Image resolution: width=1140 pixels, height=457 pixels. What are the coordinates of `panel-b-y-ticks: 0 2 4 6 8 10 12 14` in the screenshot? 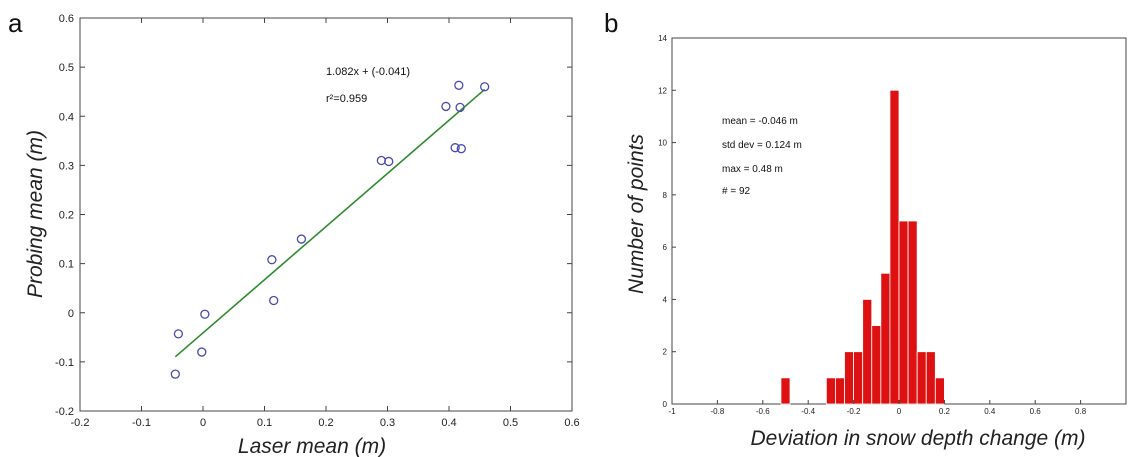 It's located at (667, 221).